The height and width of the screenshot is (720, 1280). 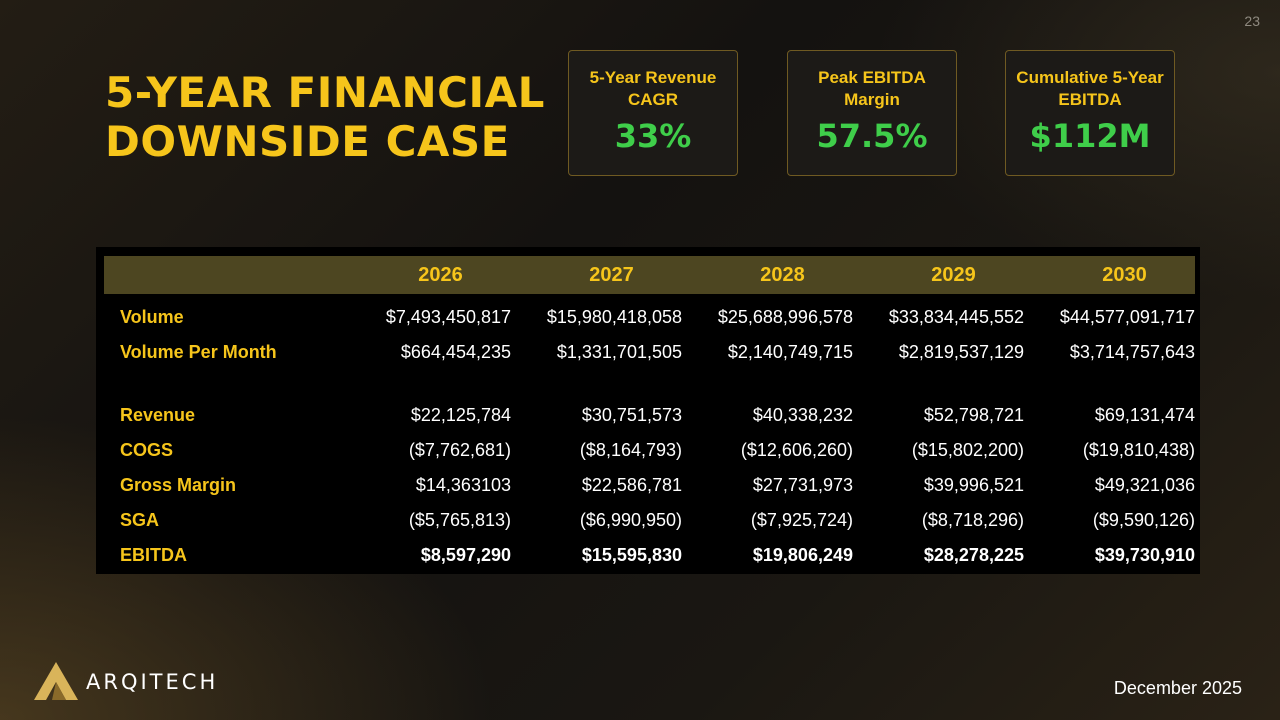 What do you see at coordinates (631, 555) in the screenshot?
I see `table-cell: $15,595,830` at bounding box center [631, 555].